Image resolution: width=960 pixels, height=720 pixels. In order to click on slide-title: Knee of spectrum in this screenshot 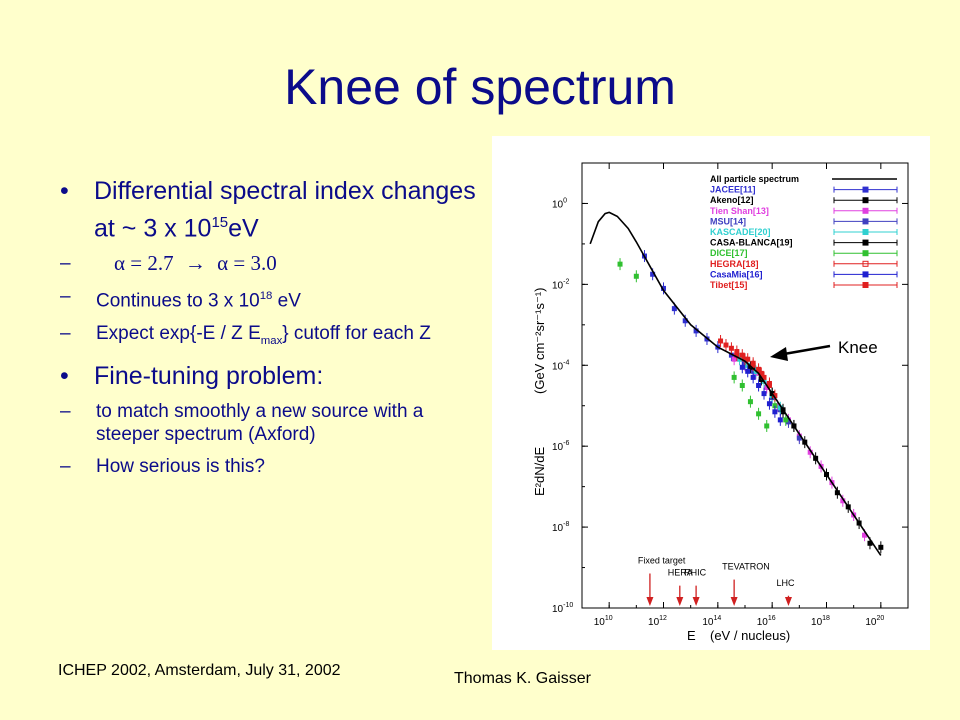, I will do `click(480, 87)`.